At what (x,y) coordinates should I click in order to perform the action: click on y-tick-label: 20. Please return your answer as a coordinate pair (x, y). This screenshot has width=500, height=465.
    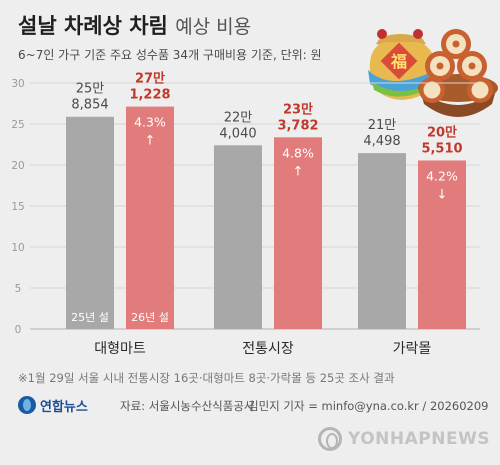
    Looking at the image, I should click on (17, 166).